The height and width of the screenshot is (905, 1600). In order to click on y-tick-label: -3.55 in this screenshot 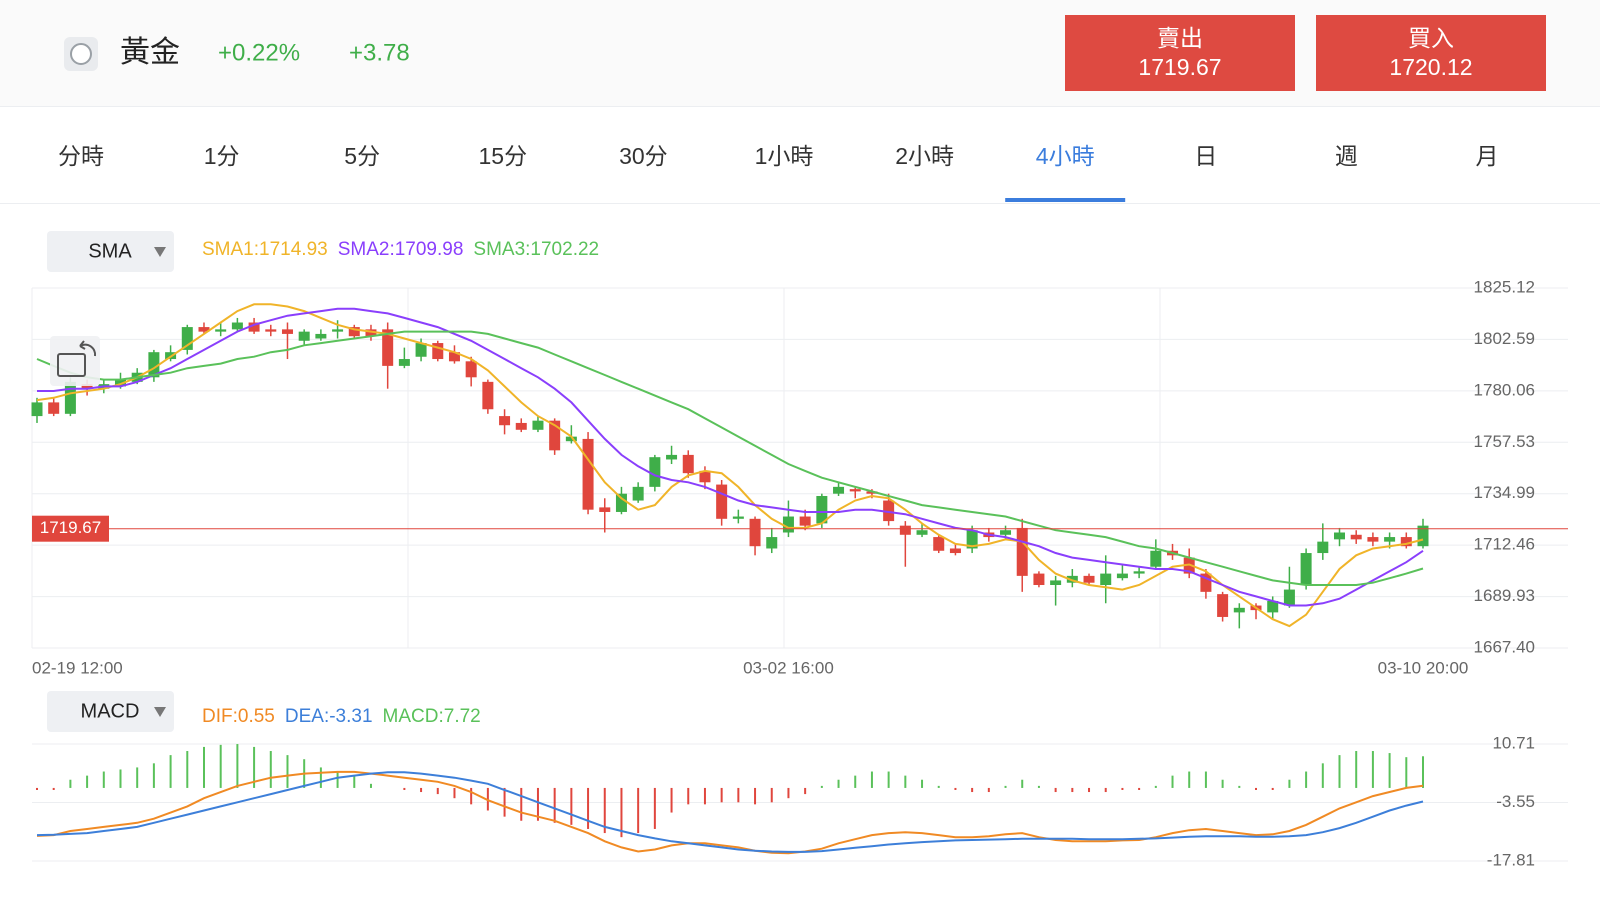, I will do `click(1515, 801)`.